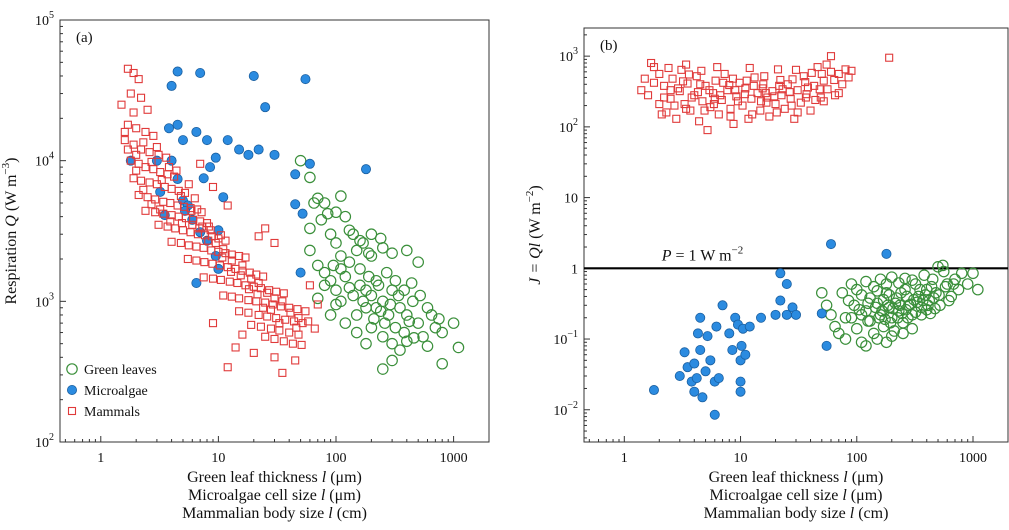 This screenshot has width=1009, height=530. What do you see at coordinates (11, 221) in the screenshot?
I see `y-axis-title-symbol: Q` at bounding box center [11, 221].